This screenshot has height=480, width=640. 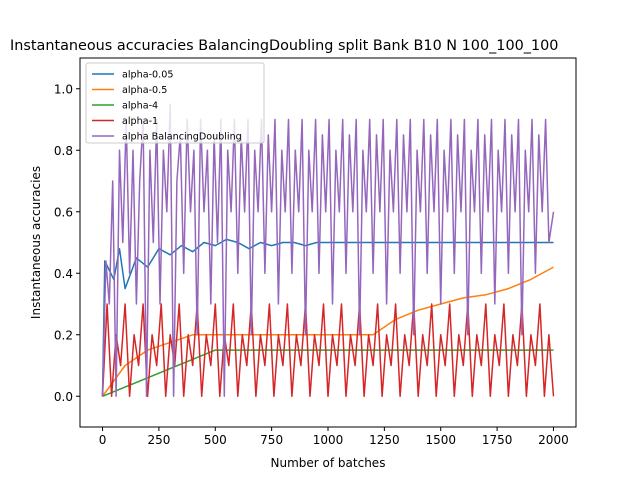 What do you see at coordinates (328, 463) in the screenshot?
I see `x-axis-label: Number of batches` at bounding box center [328, 463].